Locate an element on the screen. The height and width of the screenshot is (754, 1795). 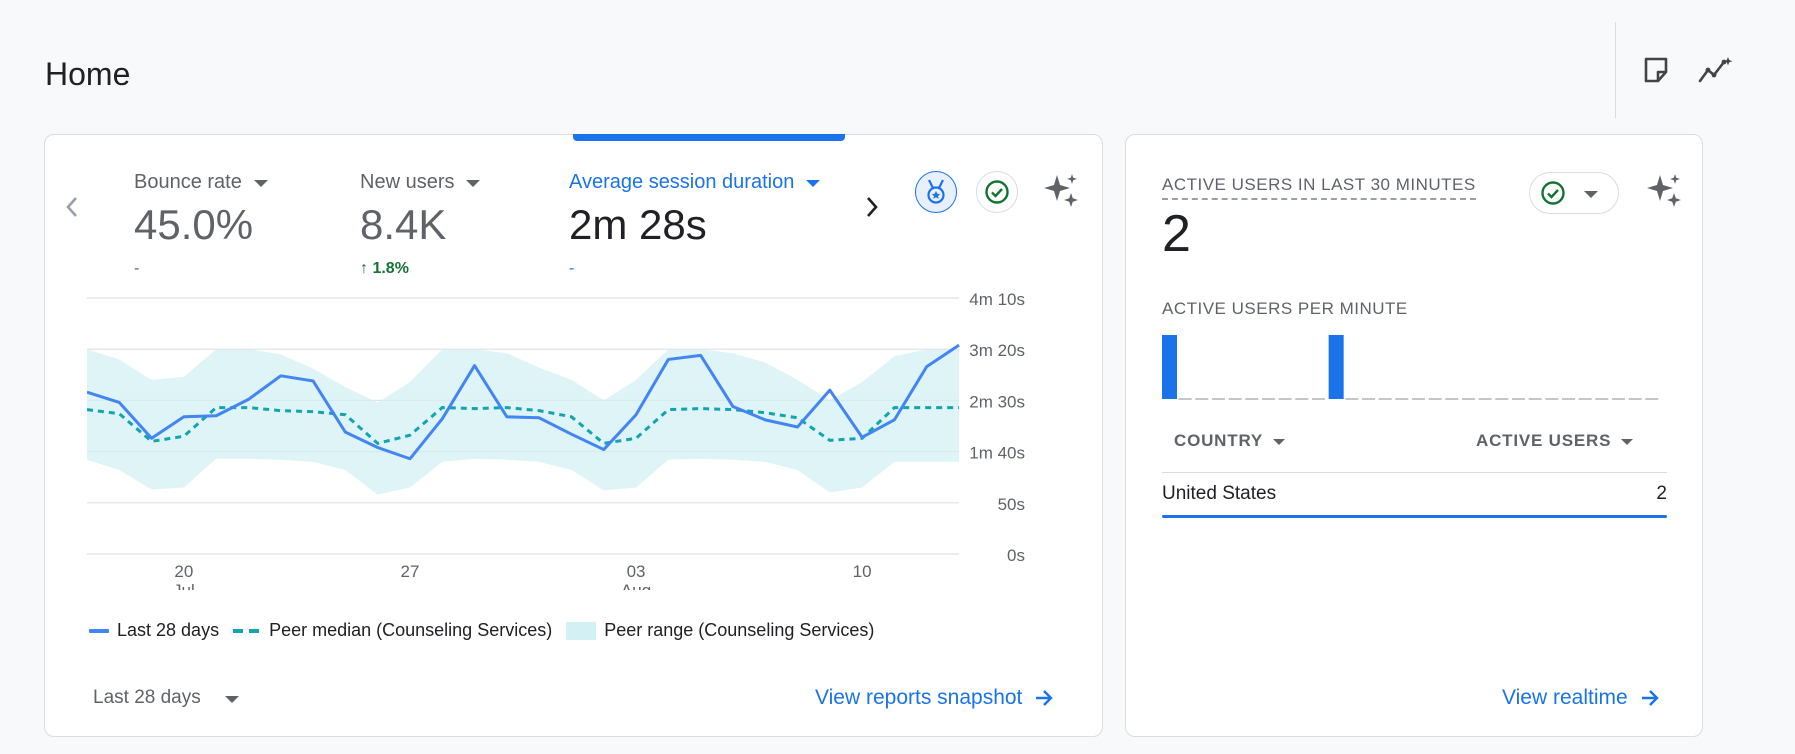
y-tick-label: 3m 20s is located at coordinates (997, 350).